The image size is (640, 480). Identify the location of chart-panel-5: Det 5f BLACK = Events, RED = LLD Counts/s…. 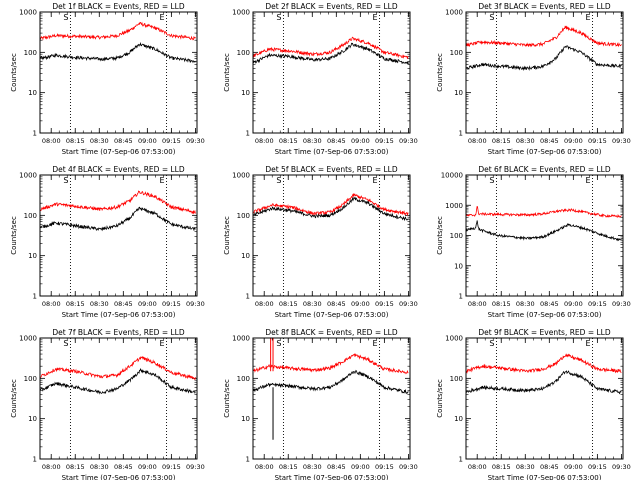
(320, 242).